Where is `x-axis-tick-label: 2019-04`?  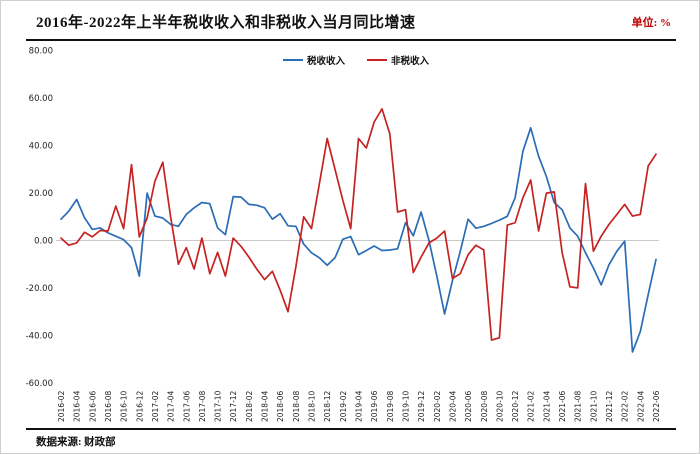
x-axis-tick-label: 2019-04 is located at coordinates (359, 406).